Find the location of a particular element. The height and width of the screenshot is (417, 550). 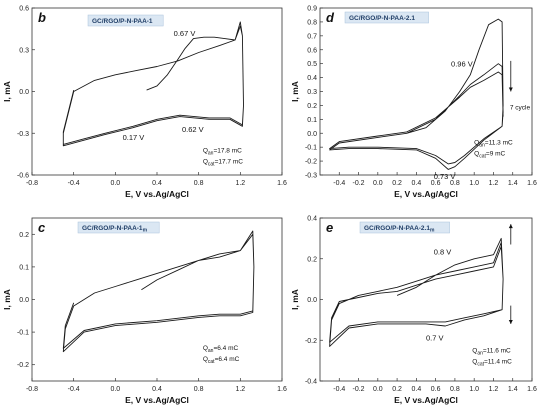

charge-anodic: Qan=17.8 mC is located at coordinates (222, 152).